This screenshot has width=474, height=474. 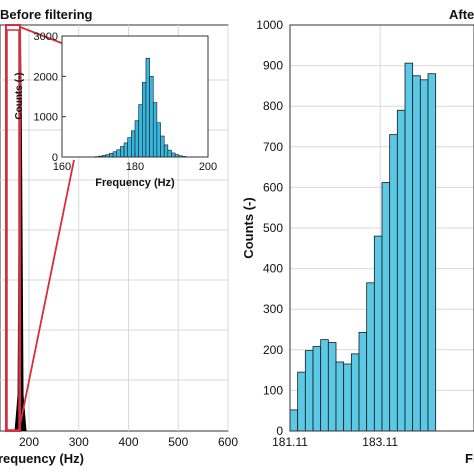 I want to click on inset-x-tick-label: 180, so click(x=135, y=167).